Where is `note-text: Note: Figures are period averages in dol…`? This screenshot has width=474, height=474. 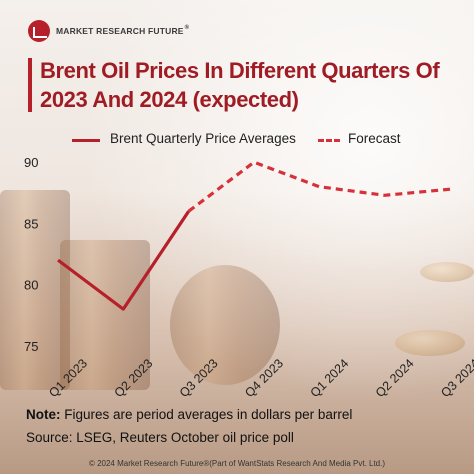 note-text: Note: Figures are period averages in dol… is located at coordinates (189, 414).